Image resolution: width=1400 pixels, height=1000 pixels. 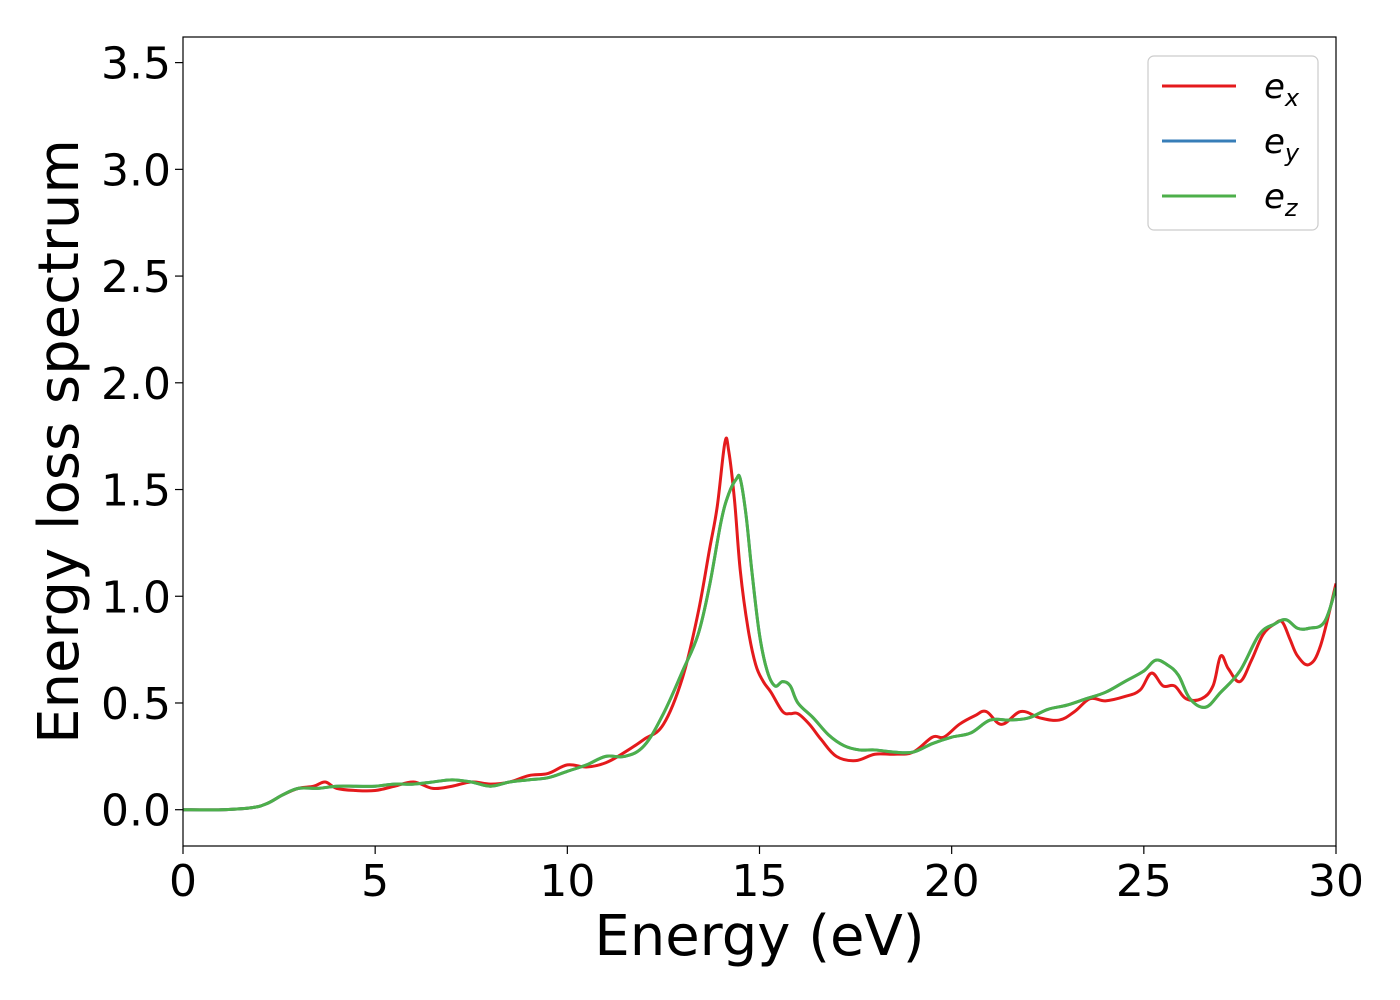 What do you see at coordinates (136, 384) in the screenshot?
I see `y-tick-label: 2.0` at bounding box center [136, 384].